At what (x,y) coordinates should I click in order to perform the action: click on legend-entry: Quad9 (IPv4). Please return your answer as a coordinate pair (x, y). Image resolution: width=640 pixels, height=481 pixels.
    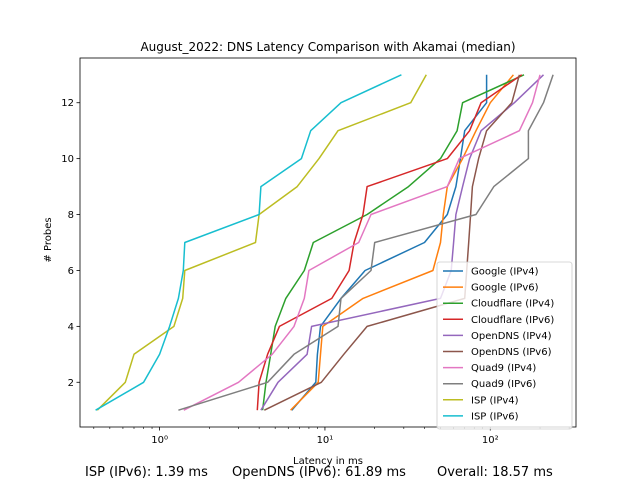
    Looking at the image, I should click on (503, 368).